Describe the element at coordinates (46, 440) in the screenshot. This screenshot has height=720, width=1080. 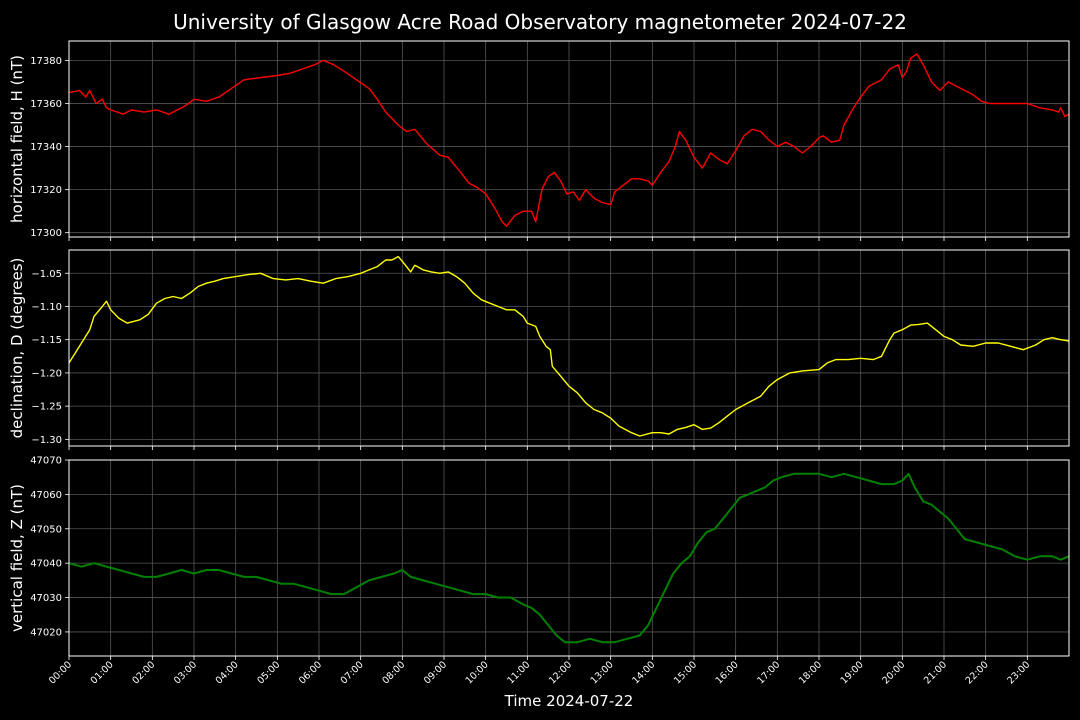
I see `y-tick-label: −1.30` at that location.